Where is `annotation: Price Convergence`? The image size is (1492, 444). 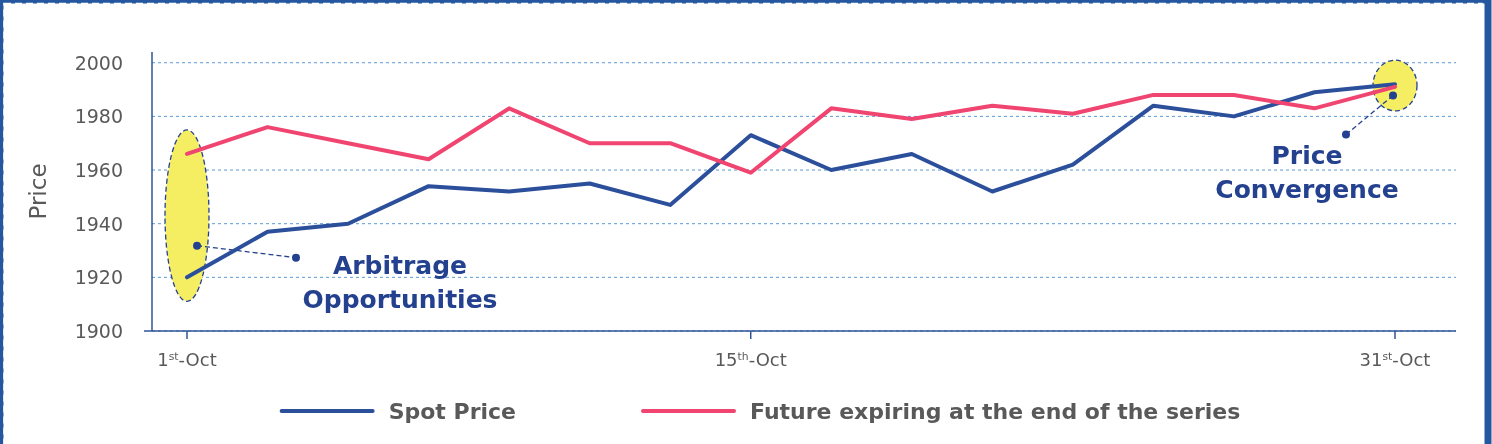
annotation: Price Convergence is located at coordinates (1307, 172).